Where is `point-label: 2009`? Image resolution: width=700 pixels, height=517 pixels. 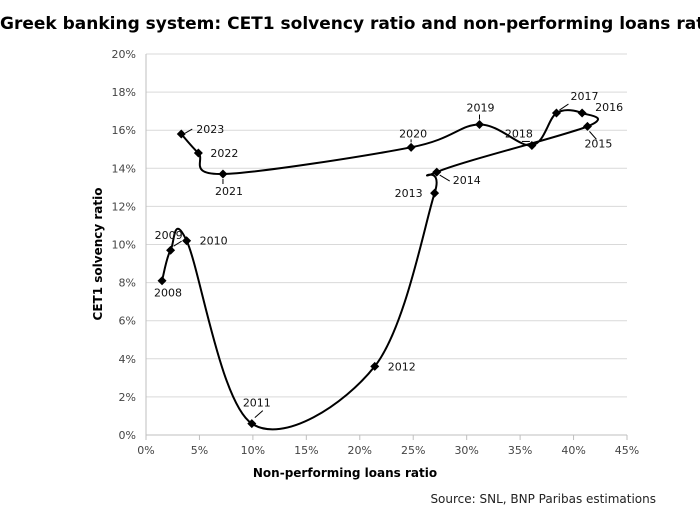 point-label: 2009 is located at coordinates (169, 235).